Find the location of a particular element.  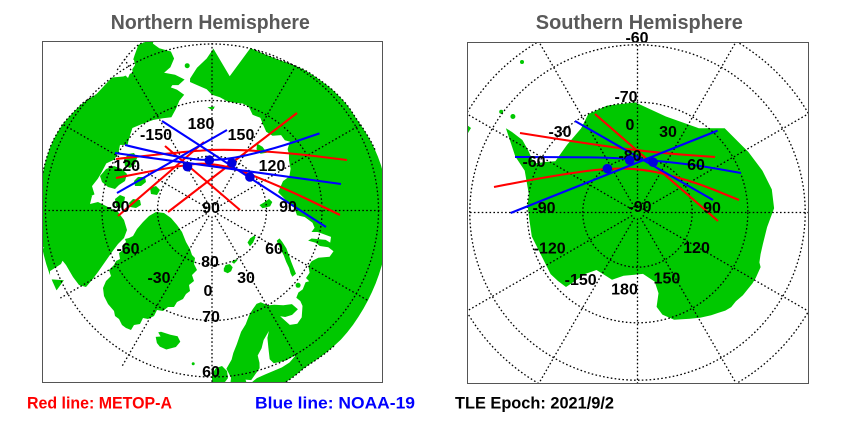

svg-text: TLE Epoch: 2021/9/2 is located at coordinates (534, 403).